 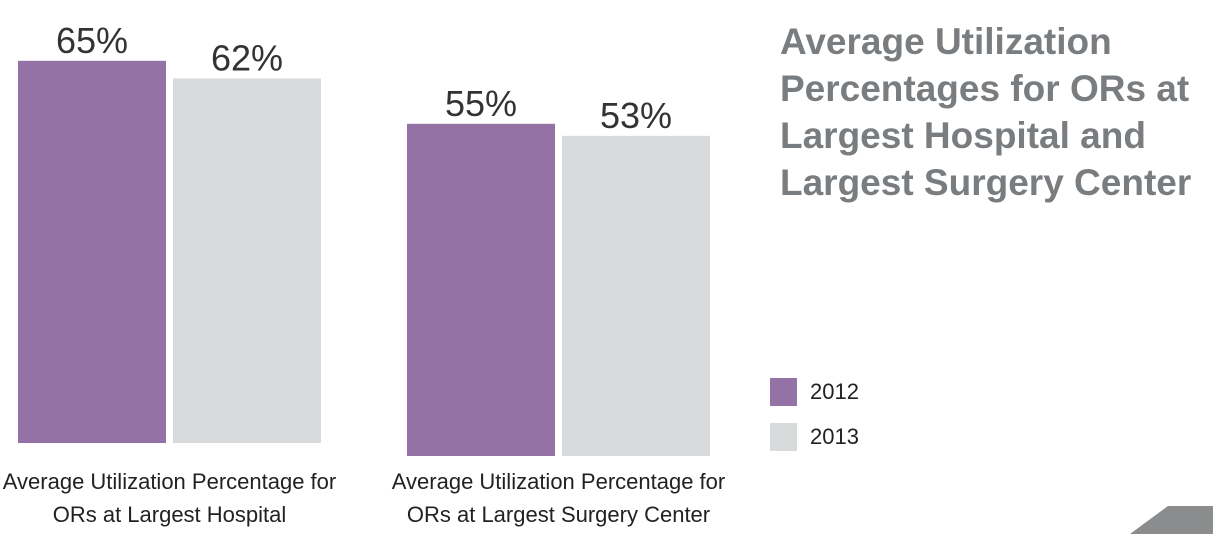 What do you see at coordinates (247, 57) in the screenshot?
I see `value-label: 62%` at bounding box center [247, 57].